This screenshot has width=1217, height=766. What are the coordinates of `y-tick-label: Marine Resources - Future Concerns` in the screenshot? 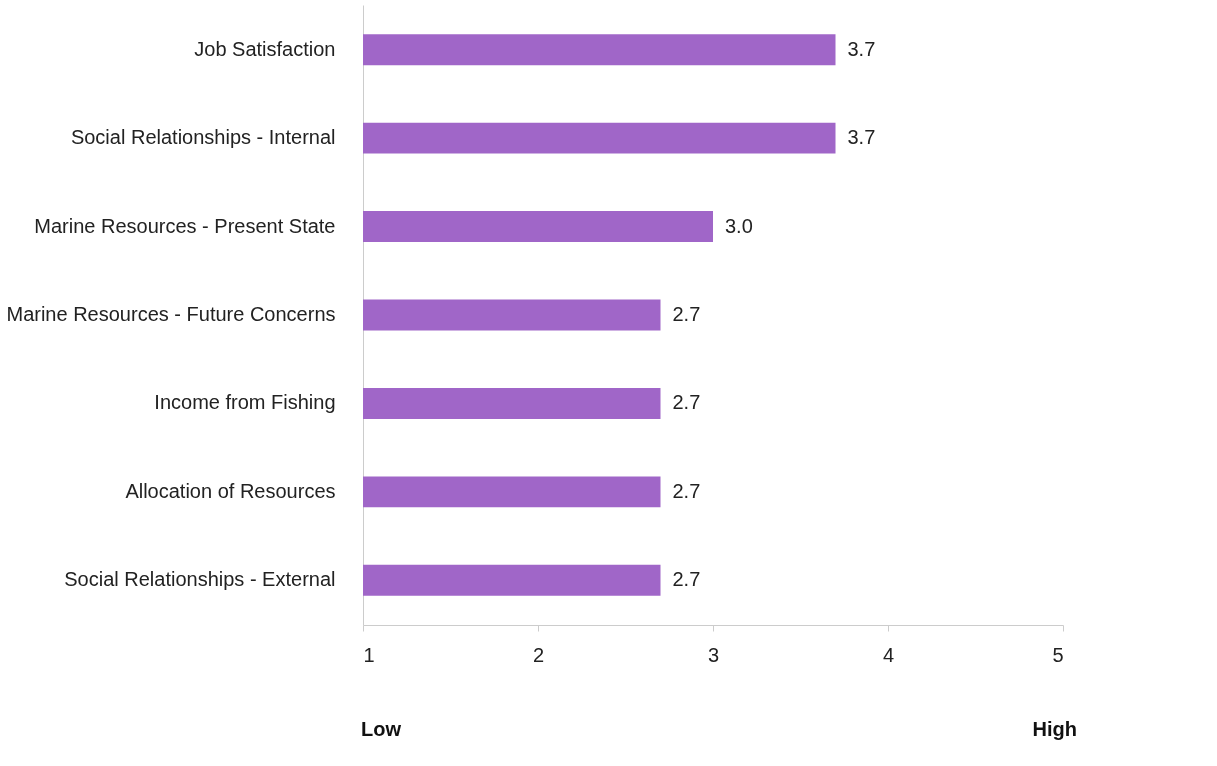 It's located at (171, 314).